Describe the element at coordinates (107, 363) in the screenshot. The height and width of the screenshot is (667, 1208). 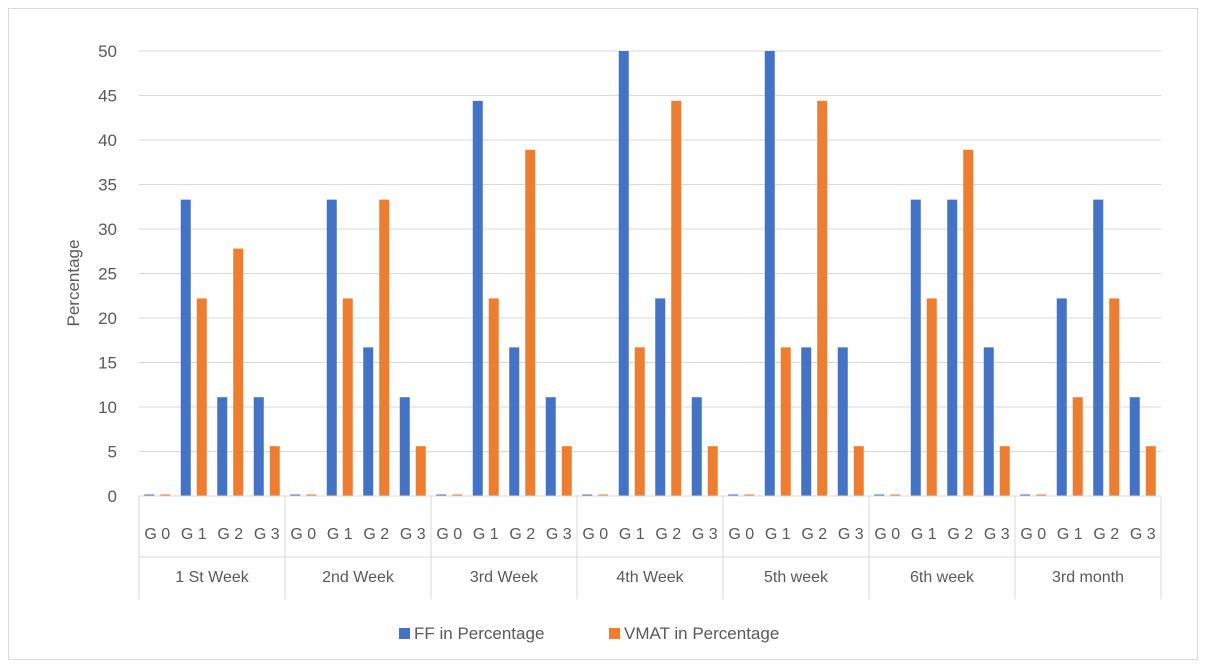
I see `y-tick-label: 15` at that location.